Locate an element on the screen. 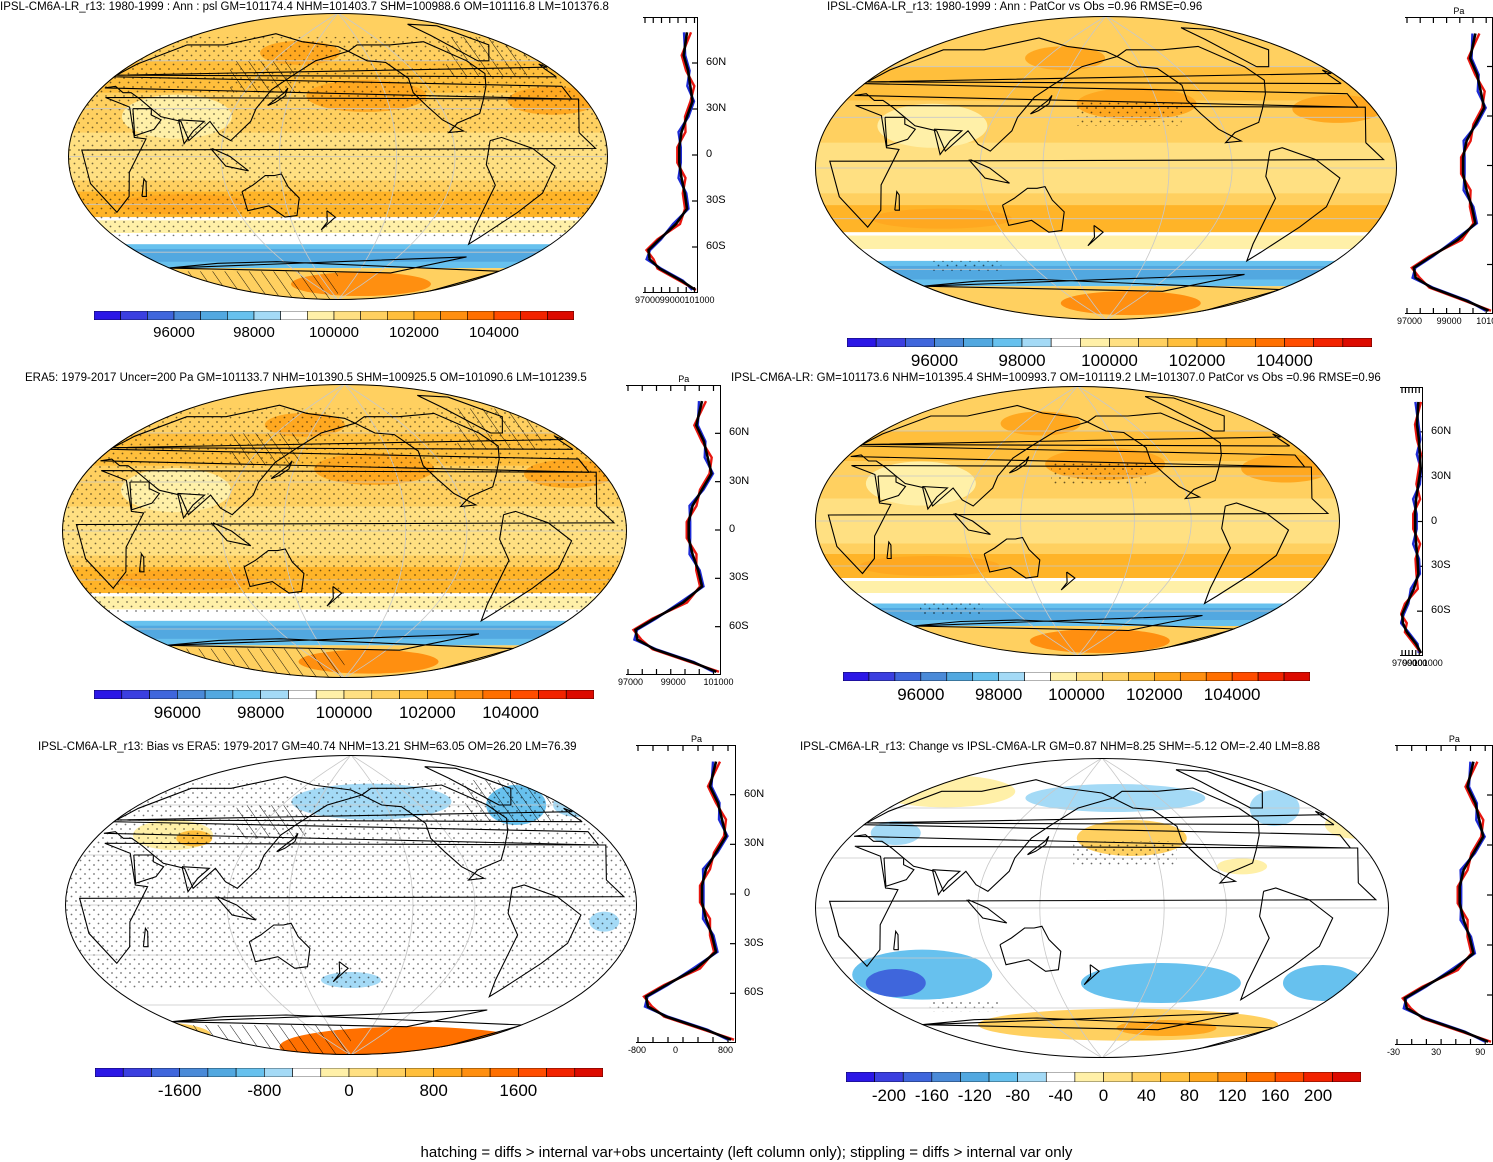  colorbar-label: 160 is located at coordinates (1275, 1095).